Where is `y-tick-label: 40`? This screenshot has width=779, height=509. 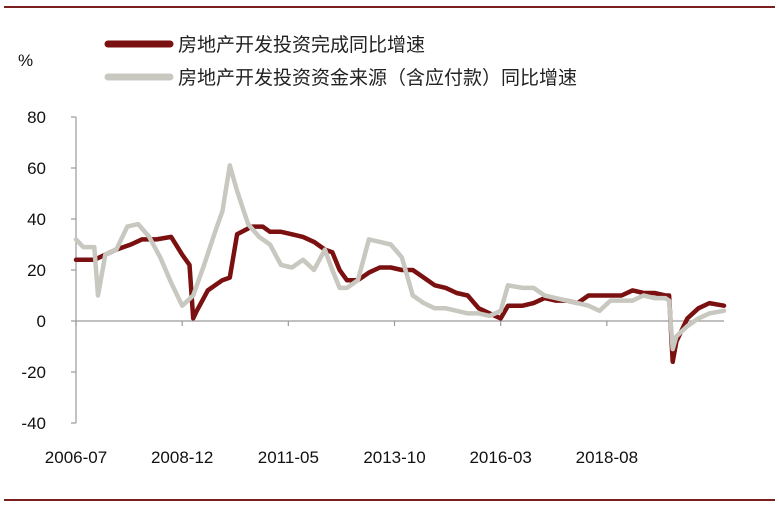 y-tick-label: 40 is located at coordinates (36, 219).